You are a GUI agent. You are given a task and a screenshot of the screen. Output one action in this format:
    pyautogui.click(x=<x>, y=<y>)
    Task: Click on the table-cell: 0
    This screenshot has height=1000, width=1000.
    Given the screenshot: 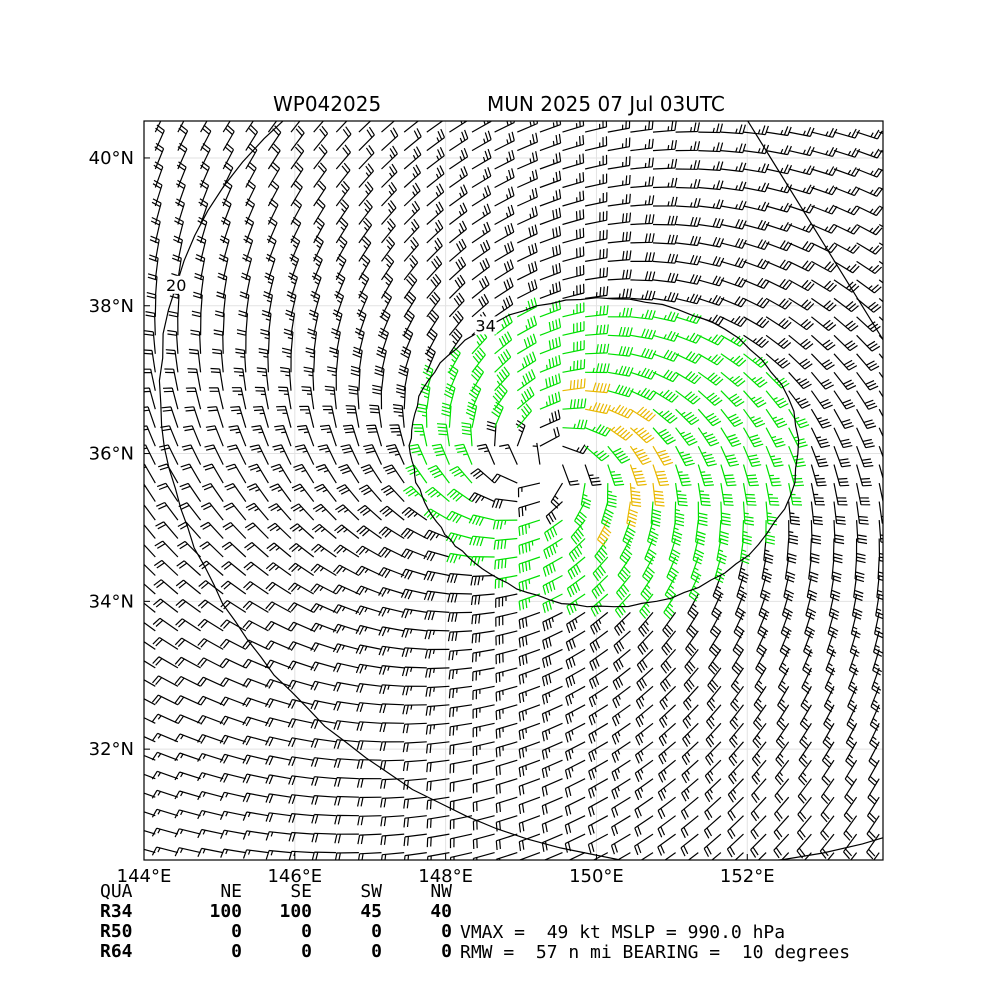 What is the action you would take?
    pyautogui.click(x=376, y=951)
    